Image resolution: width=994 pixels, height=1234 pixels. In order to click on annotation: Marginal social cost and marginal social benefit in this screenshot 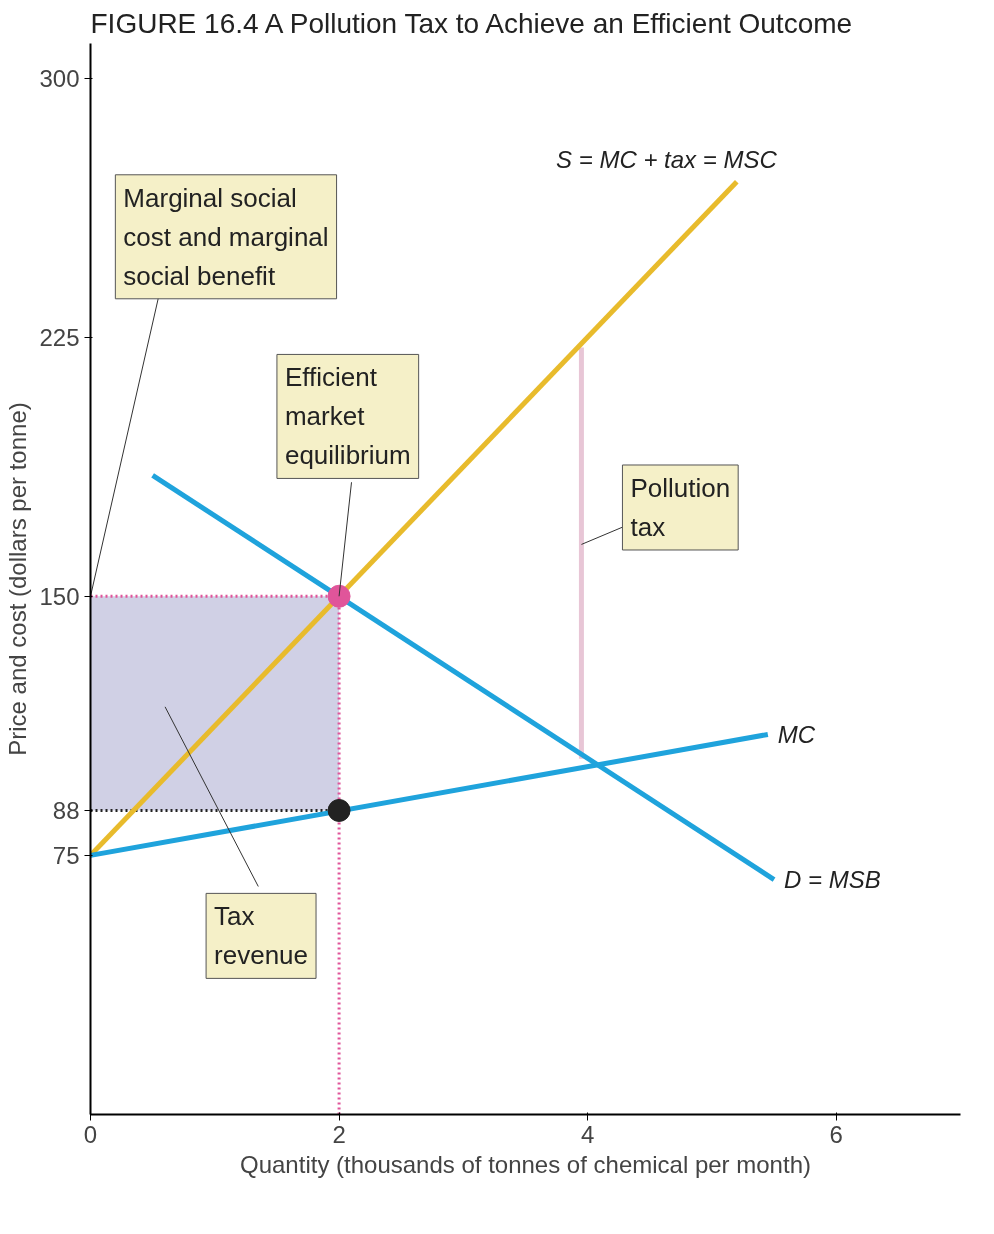, I will do `click(226, 236)`.